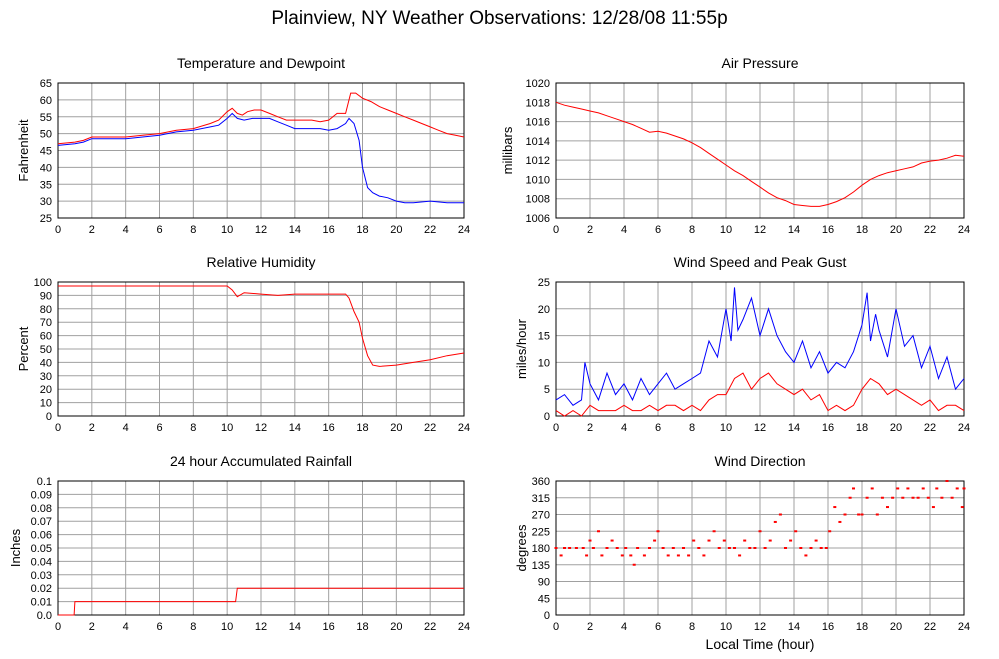  I want to click on wind-ylabel: miles/hour, so click(521, 348).